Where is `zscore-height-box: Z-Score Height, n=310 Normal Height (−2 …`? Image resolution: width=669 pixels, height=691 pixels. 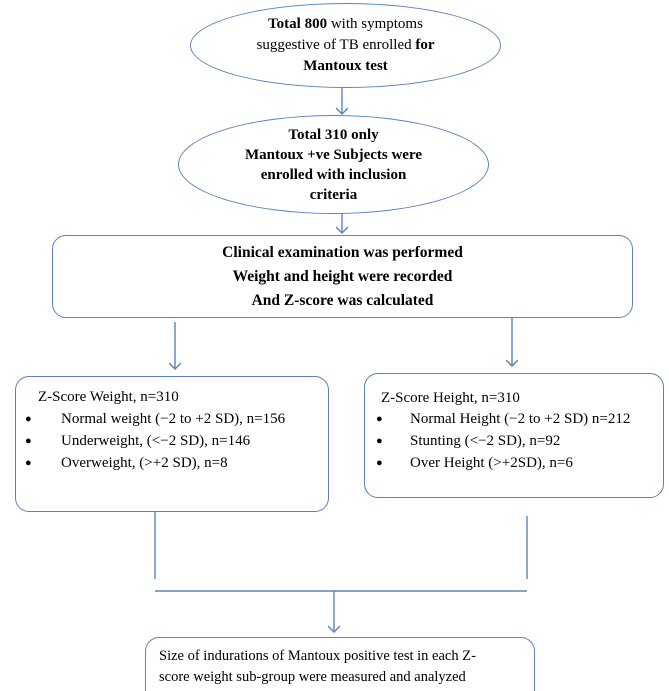 zscore-height-box: Z-Score Height, n=310 Normal Height (−2 … is located at coordinates (514, 435).